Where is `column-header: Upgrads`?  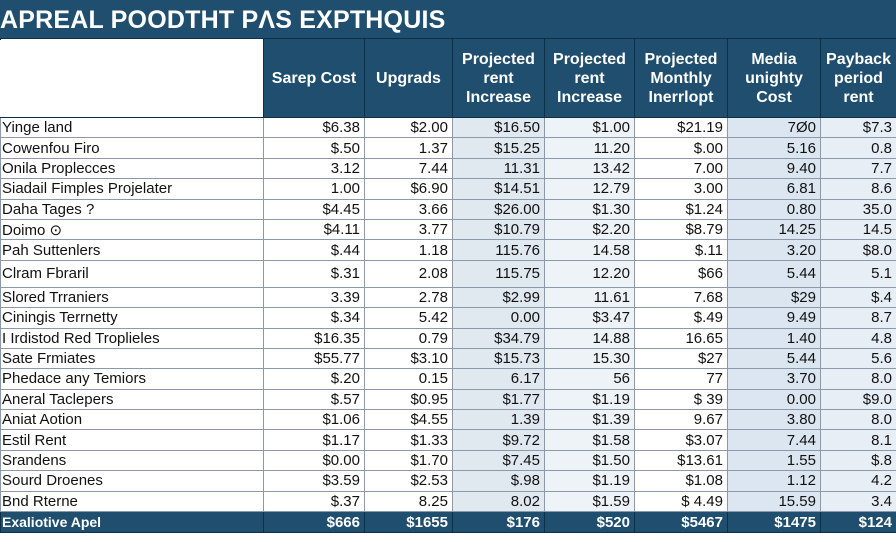 column-header: Upgrads is located at coordinates (409, 78).